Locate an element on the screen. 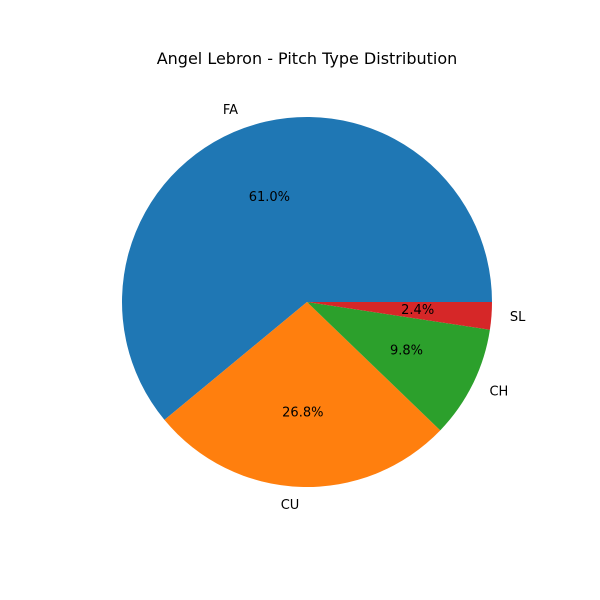 This screenshot has height=600, width=600. pie-slice-ch is located at coordinates (398, 366).